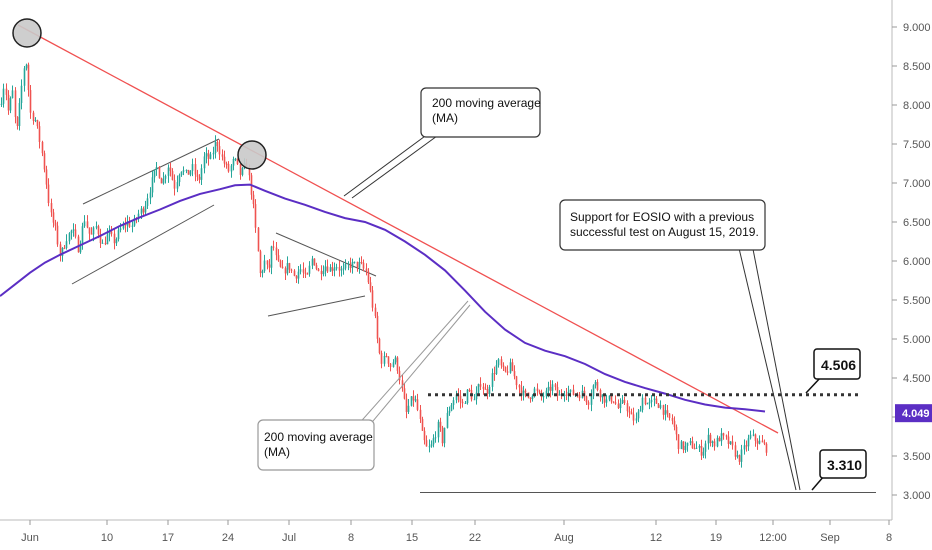 The width and height of the screenshot is (932, 550). What do you see at coordinates (139, 94) in the screenshot?
I see `pivot-circles` at bounding box center [139, 94].